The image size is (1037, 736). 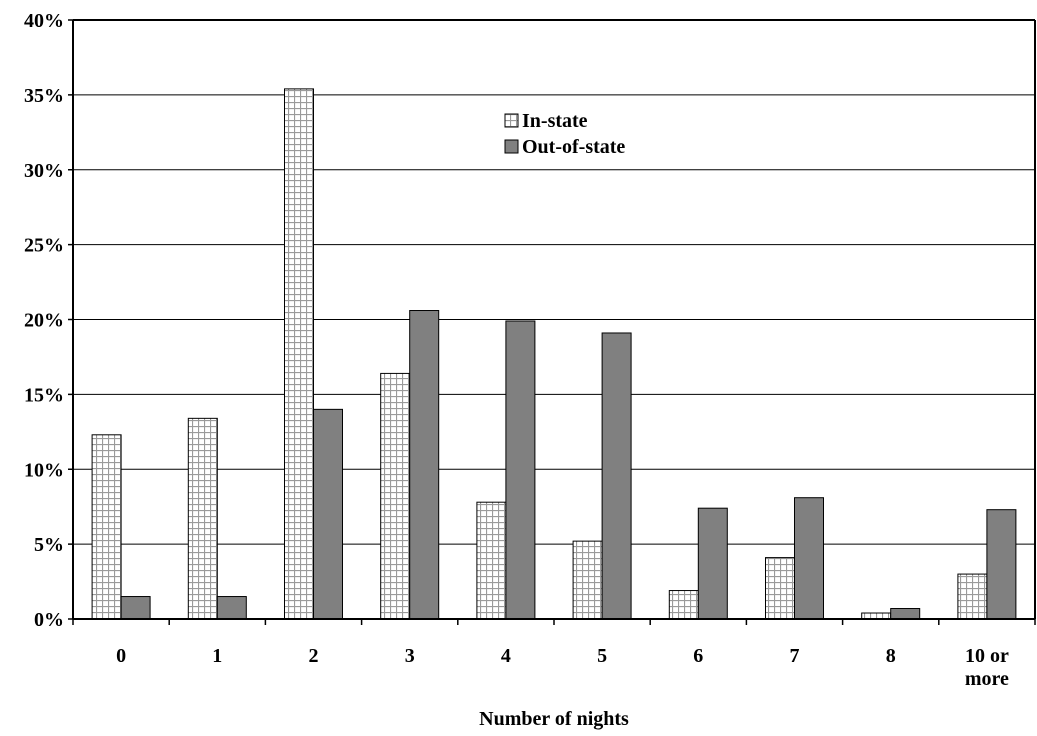 I want to click on y-tick-labels: 0% 5% 10% 15% 20% 25% 30% 35% 40%, so click(x=44, y=320).